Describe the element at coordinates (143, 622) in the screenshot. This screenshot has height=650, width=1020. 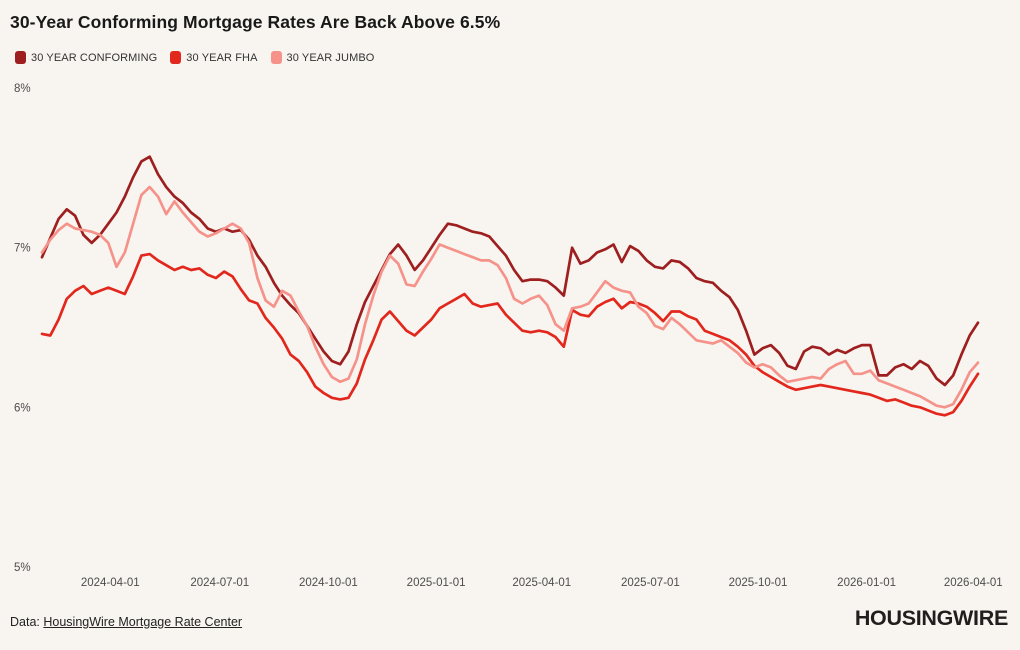
I see `data-source-link: HousingWire Mortgage Rate Center` at that location.